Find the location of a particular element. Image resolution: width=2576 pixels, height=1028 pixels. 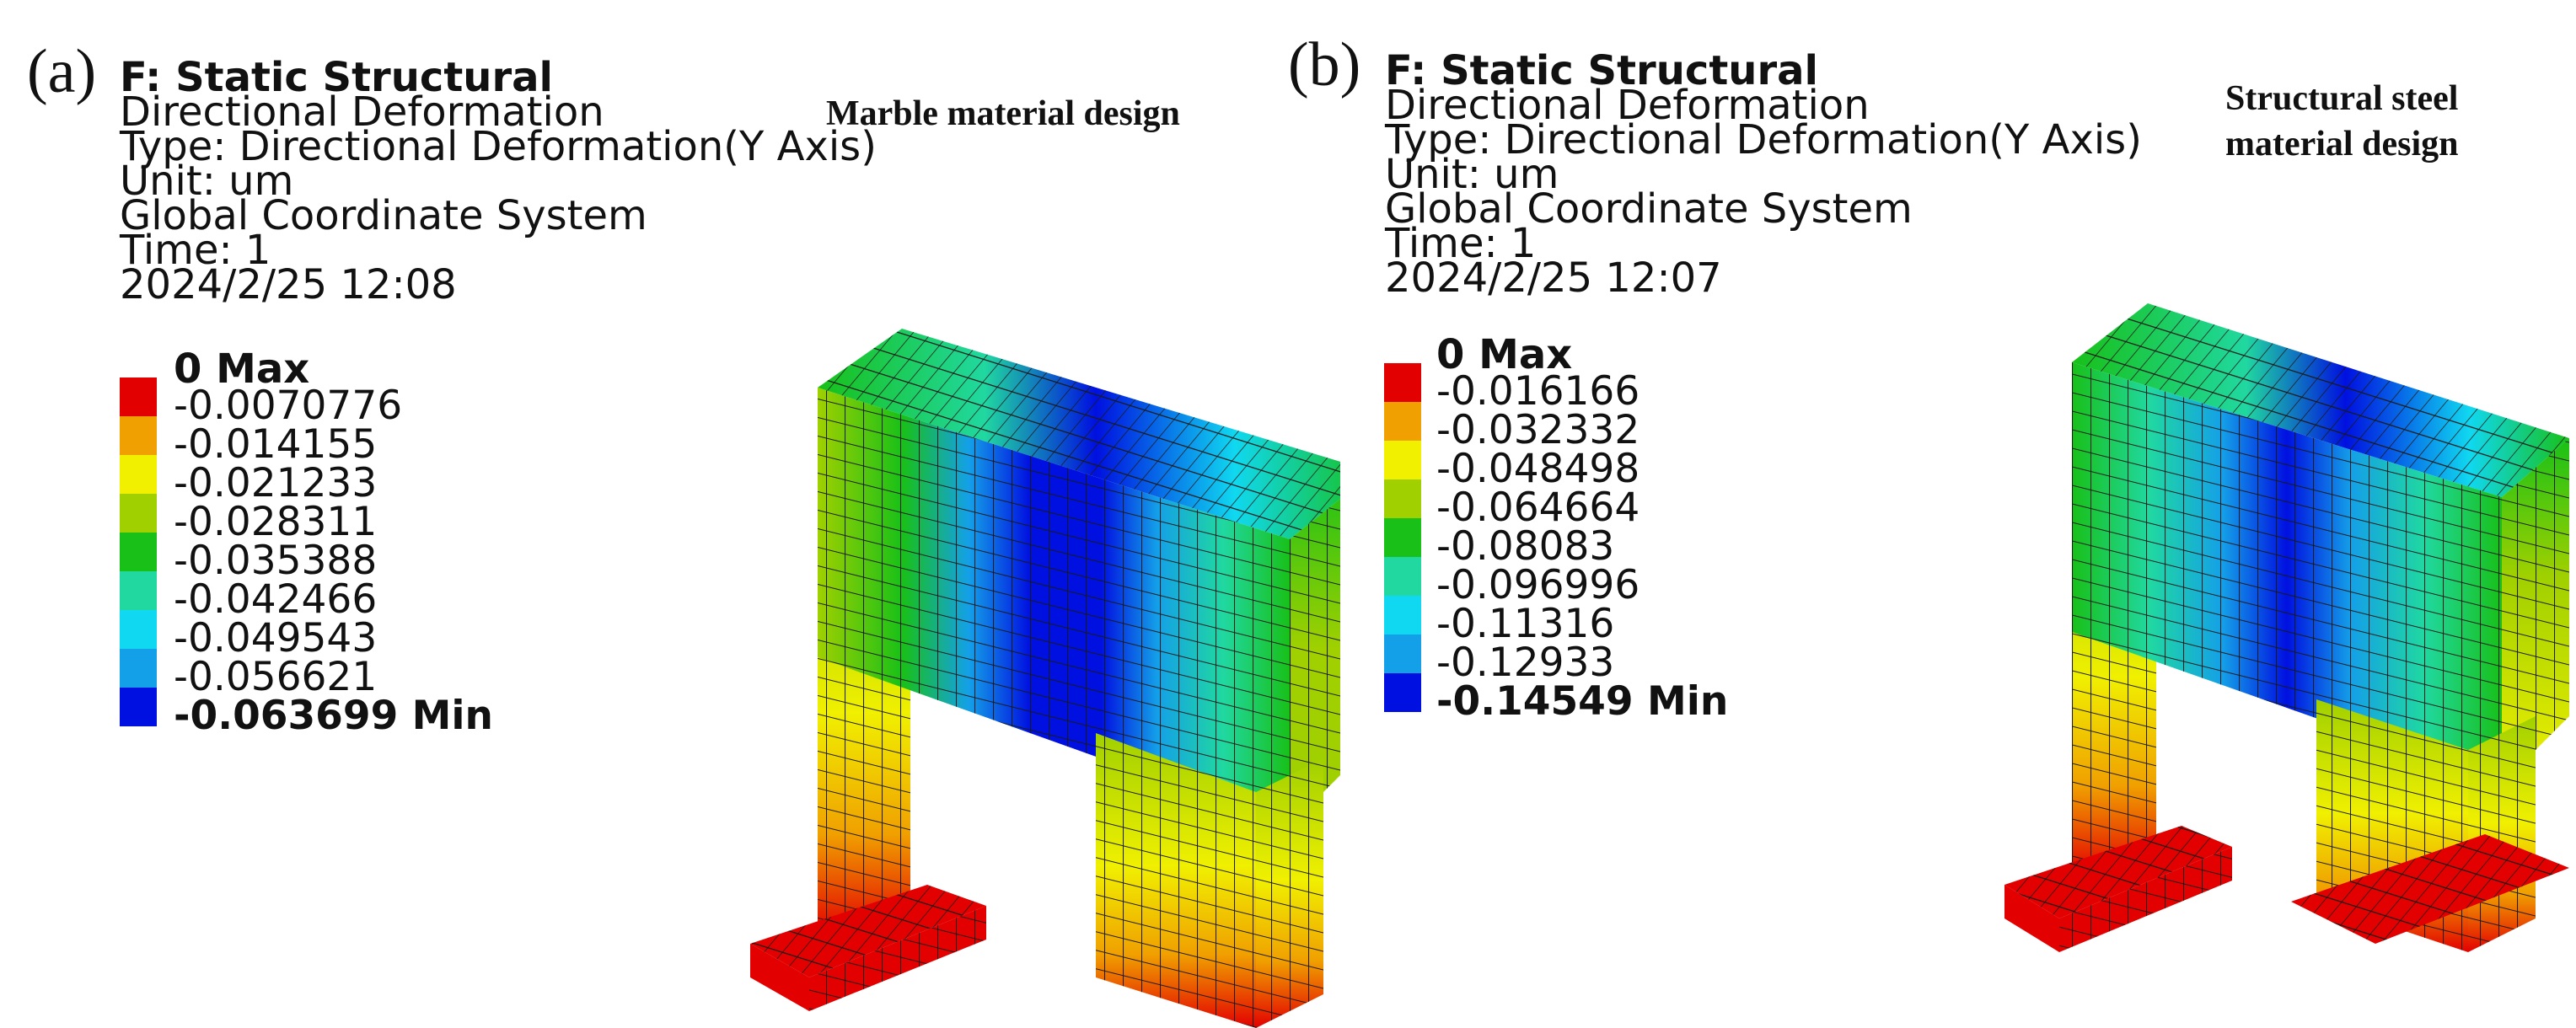

design-label: Marble material design is located at coordinates (1003, 114).